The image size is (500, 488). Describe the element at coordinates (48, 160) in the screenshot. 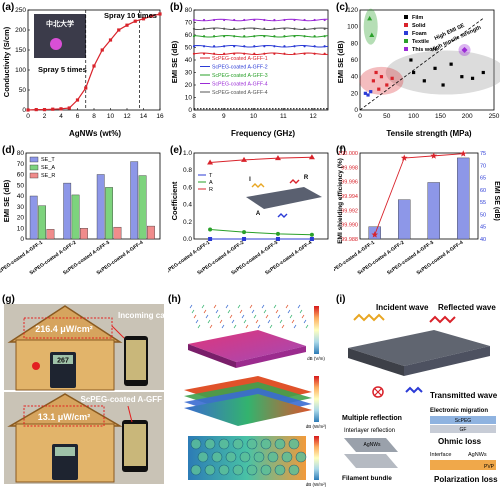

I see `legend-entry: SE_T` at that location.